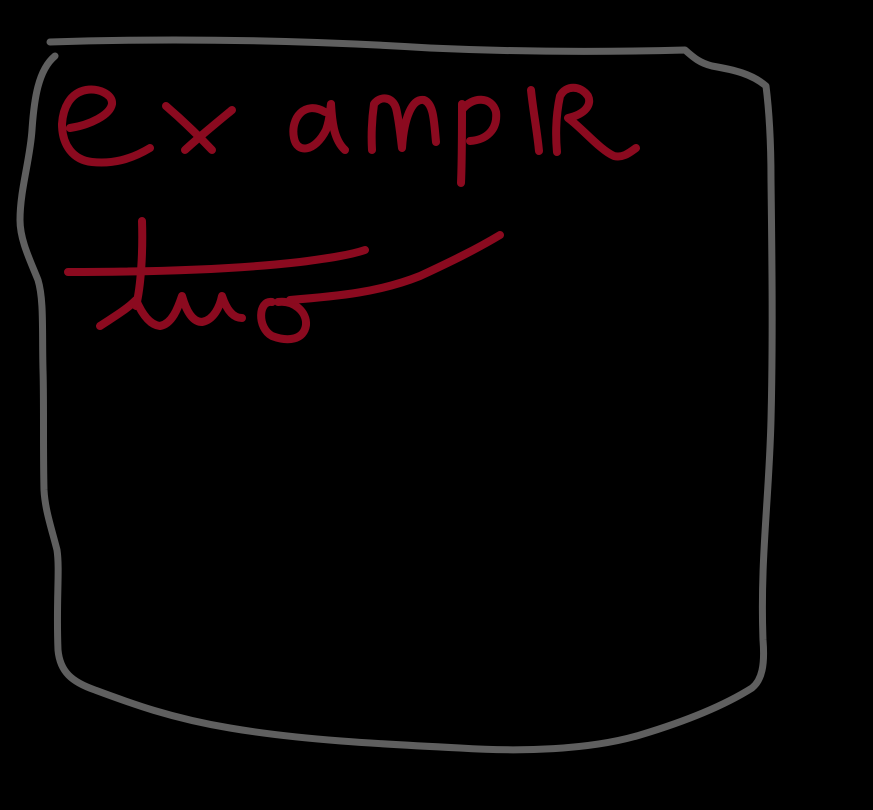 The height and width of the screenshot is (810, 873). What do you see at coordinates (535, 120) in the screenshot?
I see `letter-l-stroke` at bounding box center [535, 120].